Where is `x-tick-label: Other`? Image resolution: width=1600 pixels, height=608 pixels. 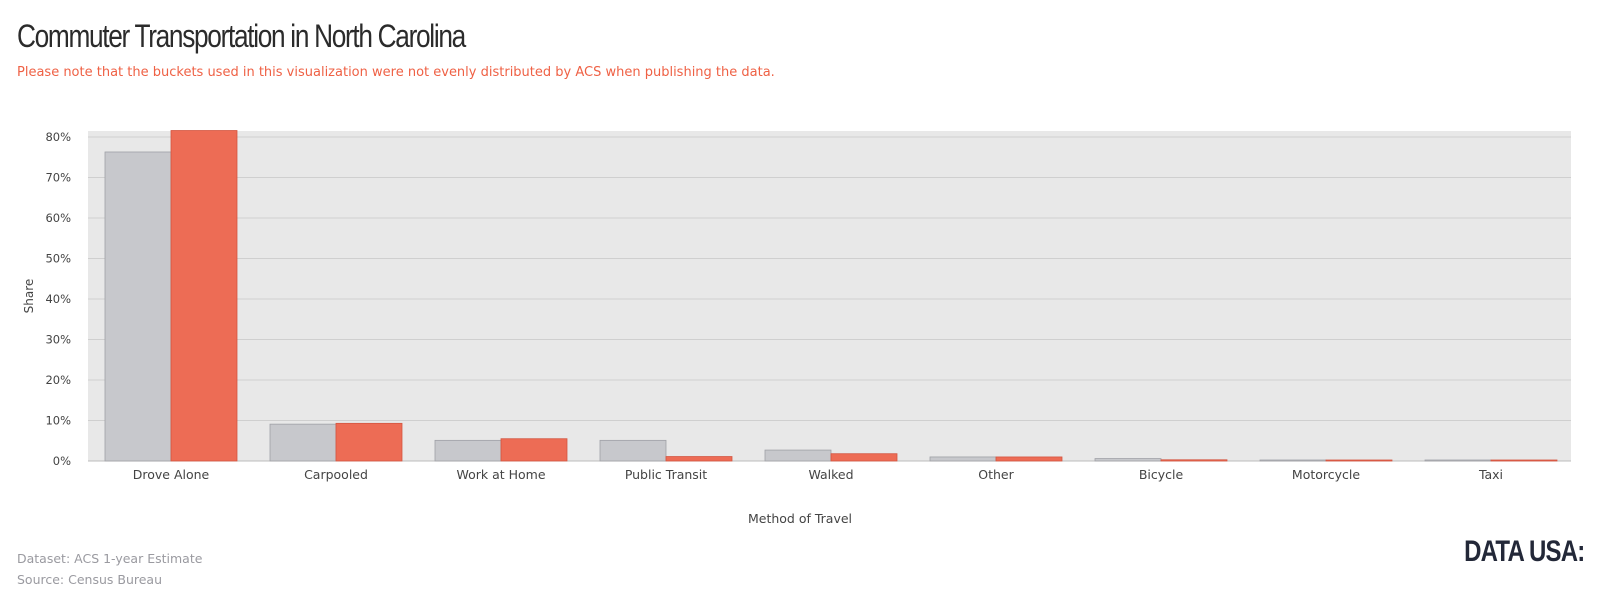 x-tick-label: Other is located at coordinates (996, 474).